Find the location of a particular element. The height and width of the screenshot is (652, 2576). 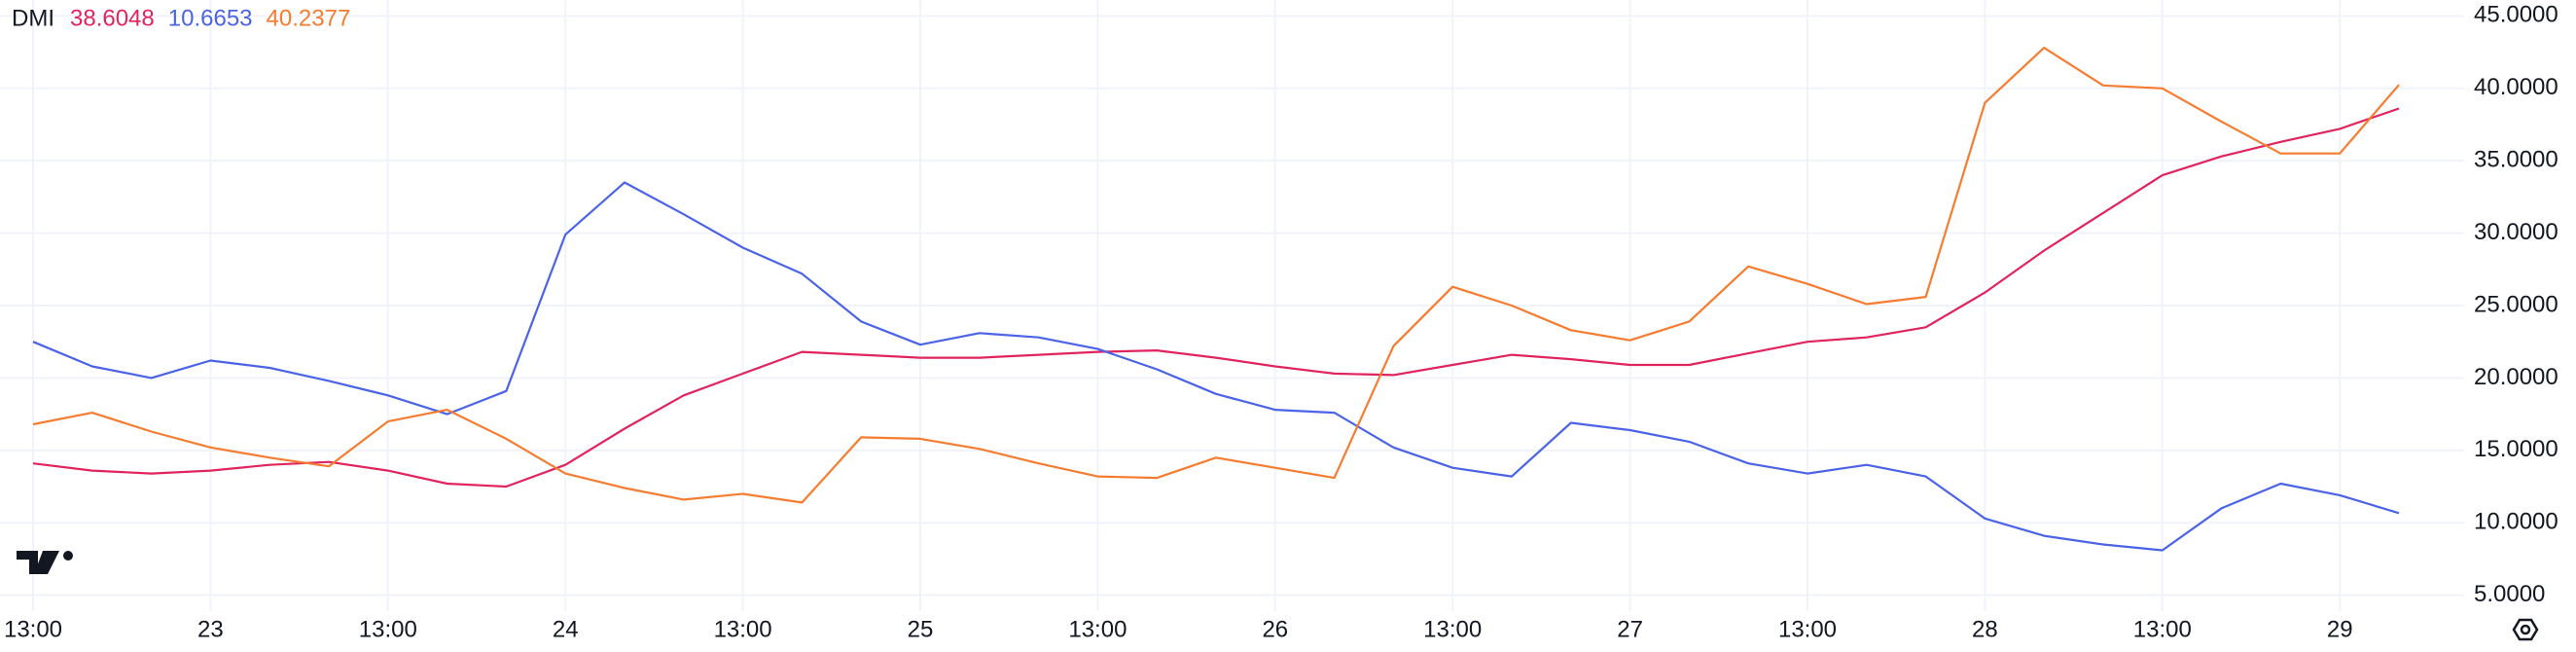

y-tick-label: 30.0000 is located at coordinates (2516, 232).